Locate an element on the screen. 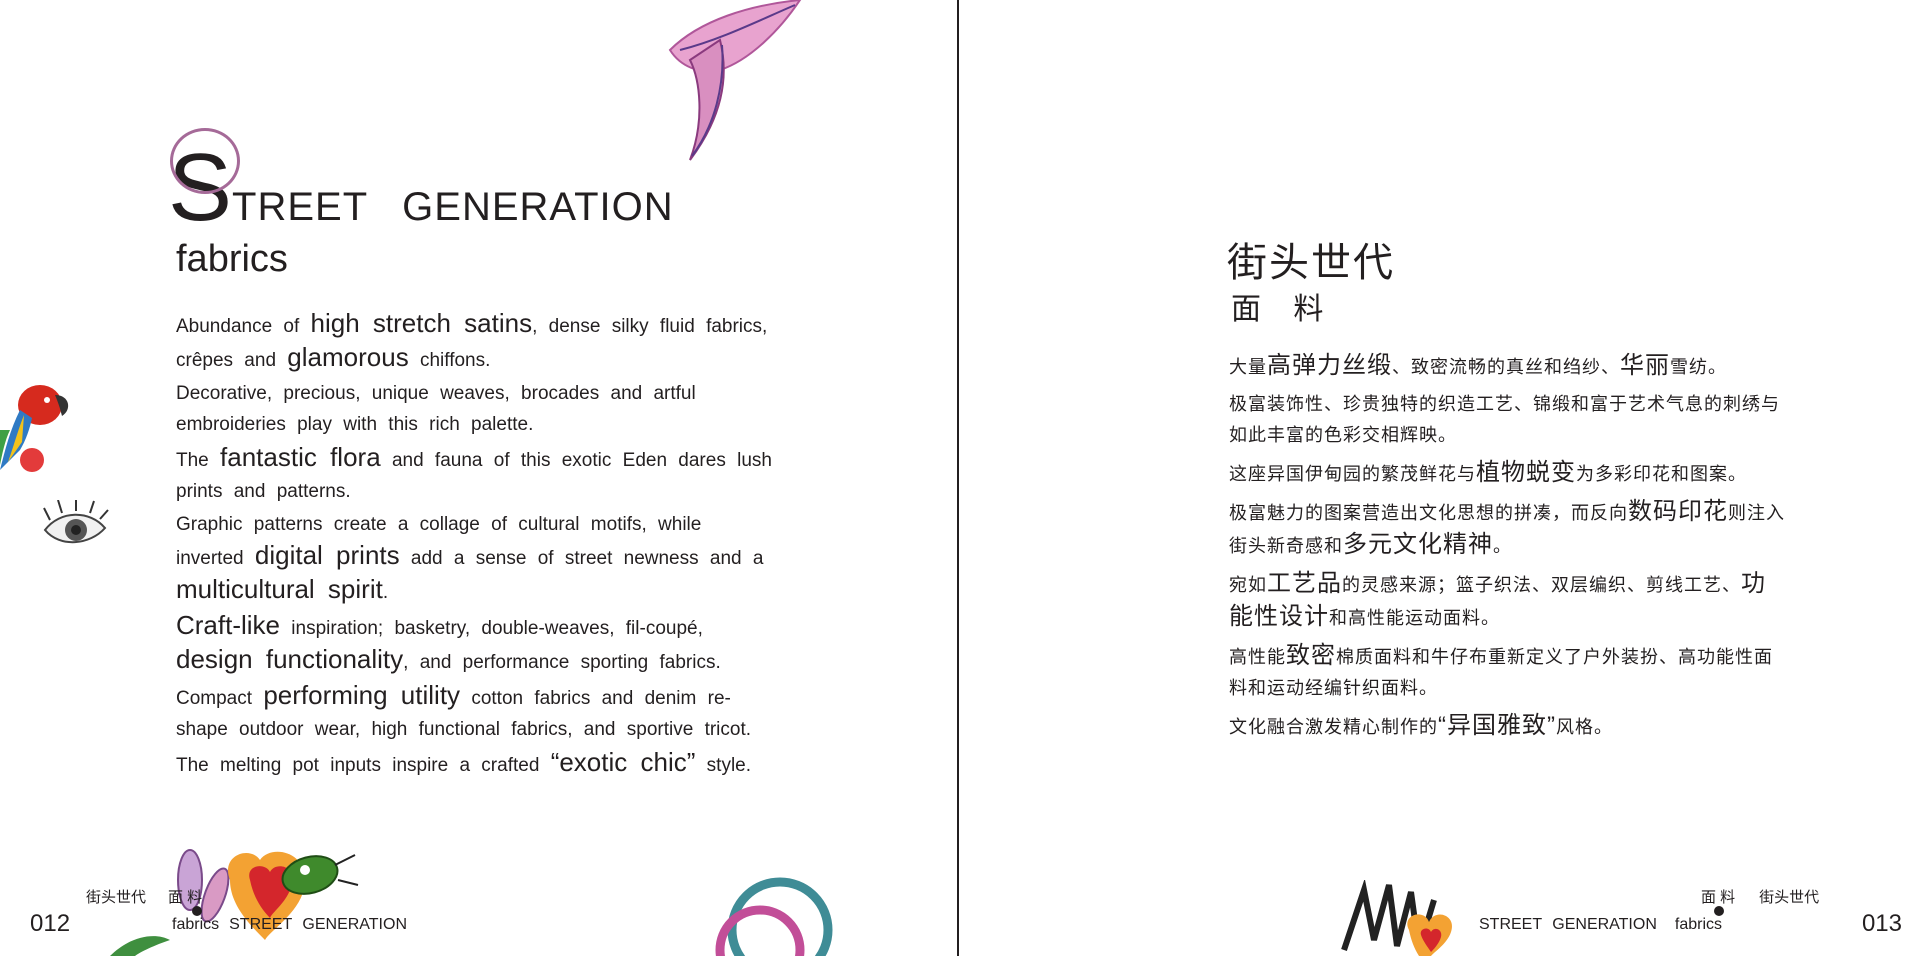  title-word-2: GENERATION is located at coordinates (538, 207).